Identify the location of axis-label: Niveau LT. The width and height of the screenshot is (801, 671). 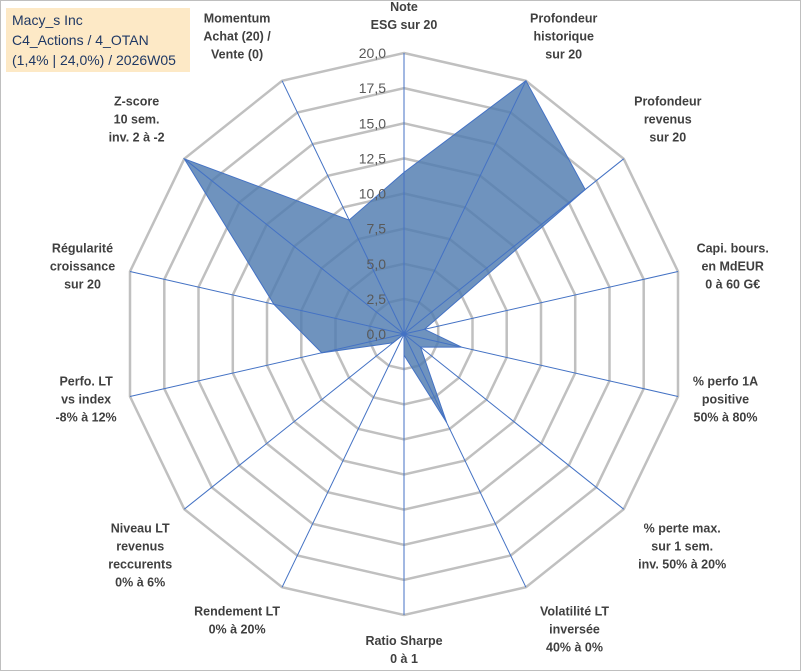
(140, 528).